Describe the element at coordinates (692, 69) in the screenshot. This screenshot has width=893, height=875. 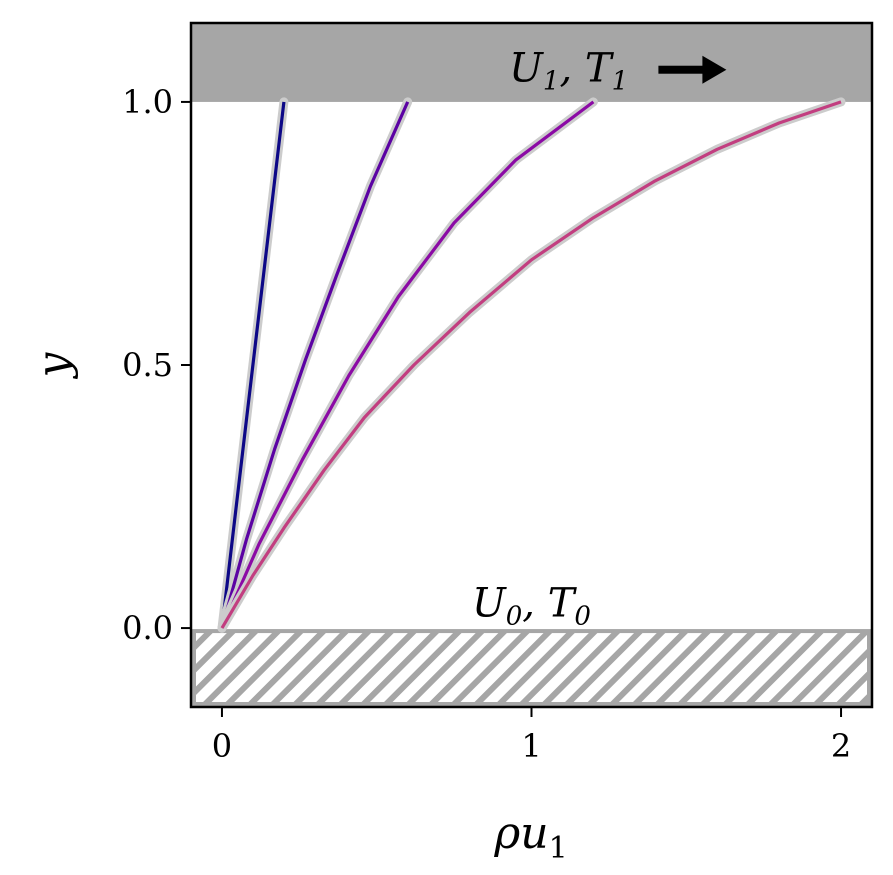
I see `right-arrow-icon` at that location.